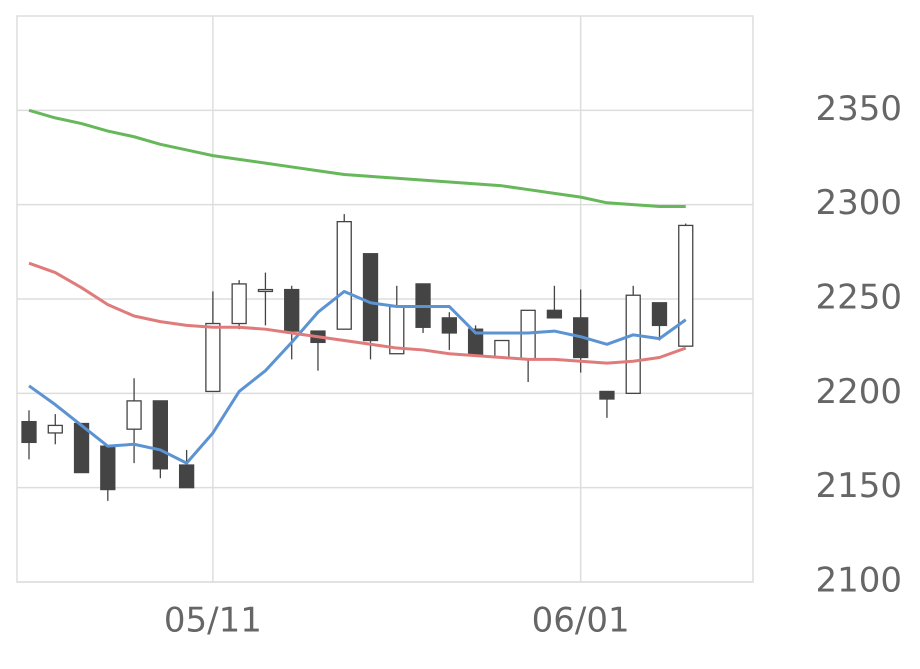 This screenshot has width=920, height=669. I want to click on y-tick-label: 2250, so click(858, 298).